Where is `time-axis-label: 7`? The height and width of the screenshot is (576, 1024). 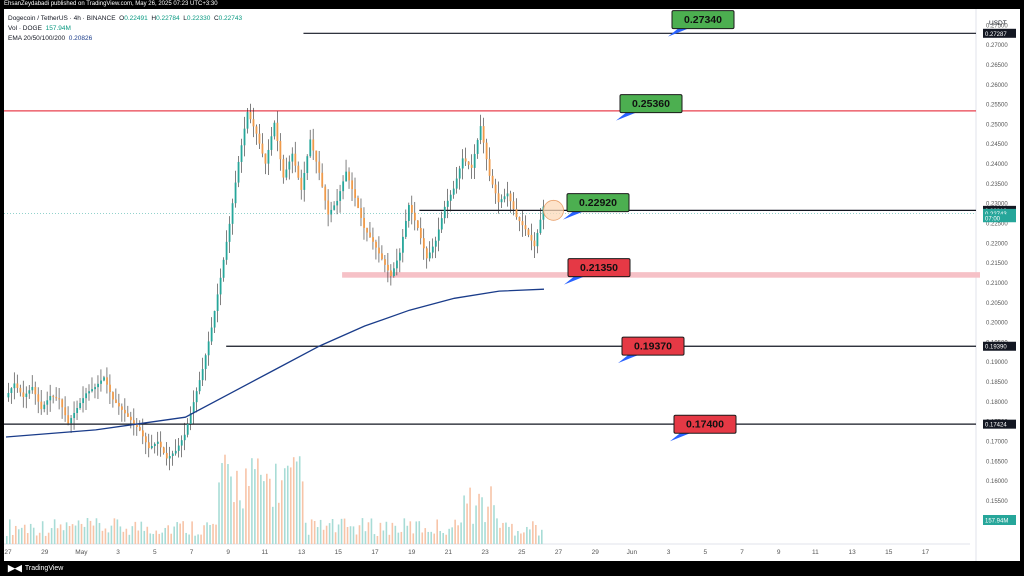
time-axis-label: 7 is located at coordinates (192, 552).